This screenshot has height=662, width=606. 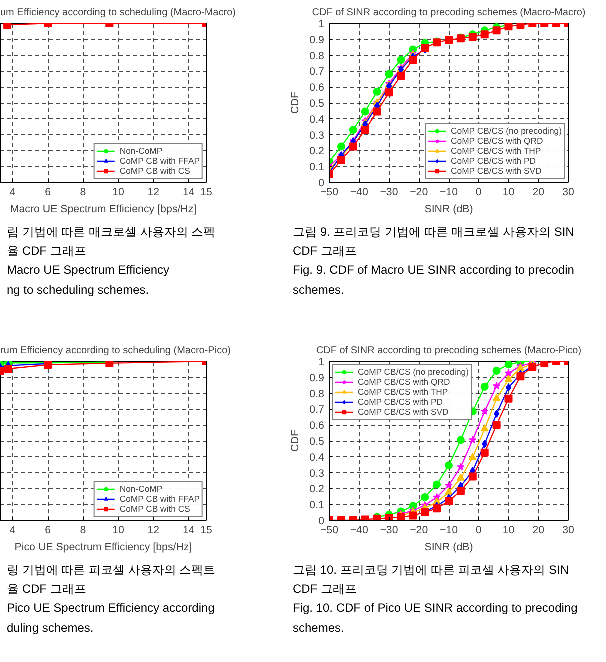 I want to click on caption: 그림 10. 프리코딩 기법에 따른 피코셀 사용자의 SIN, so click(x=431, y=570).